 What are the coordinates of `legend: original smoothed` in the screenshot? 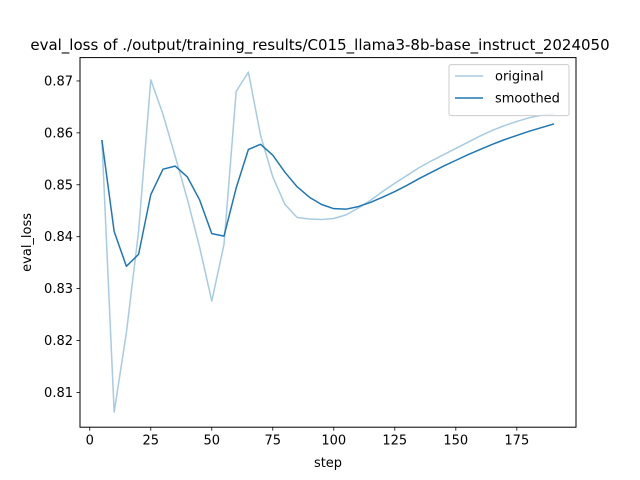 It's located at (509, 90).